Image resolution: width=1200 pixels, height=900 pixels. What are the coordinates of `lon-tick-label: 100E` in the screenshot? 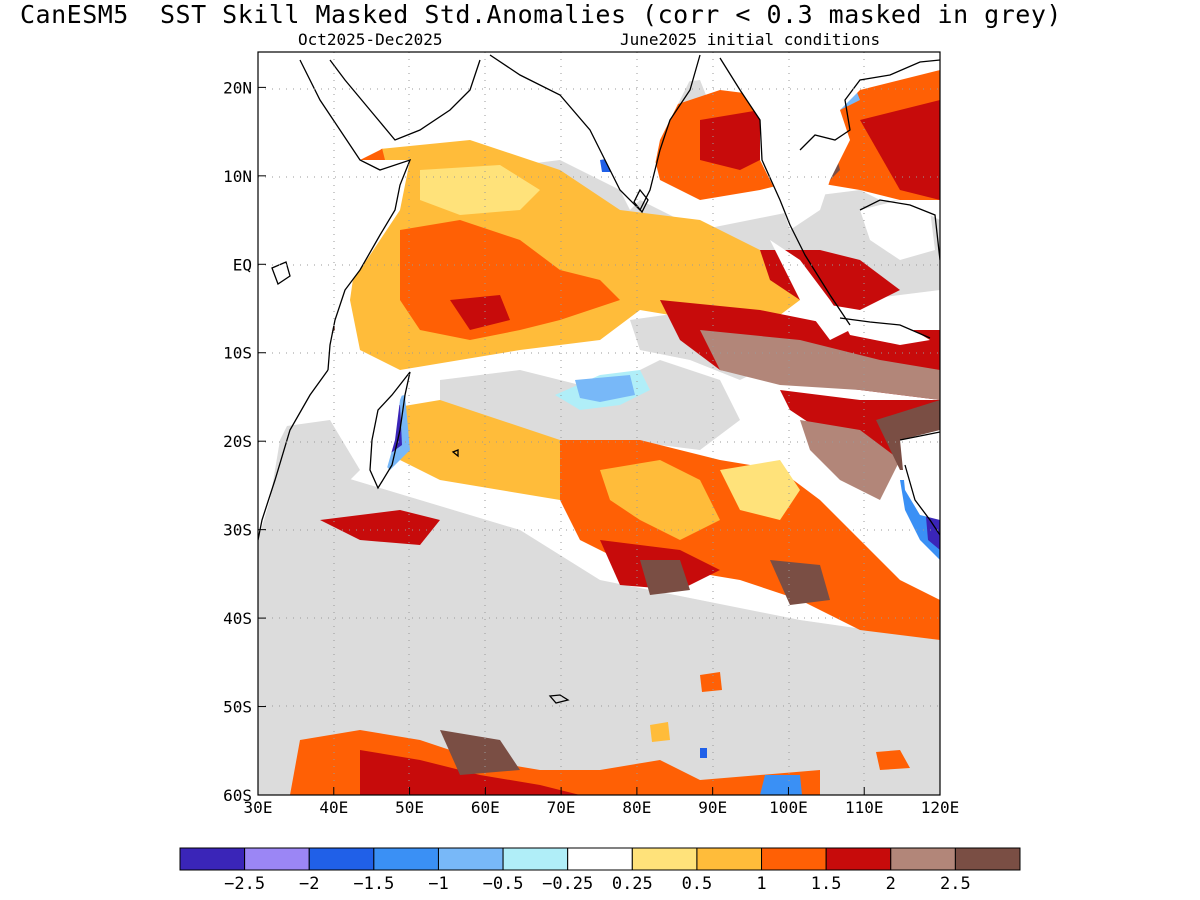 It's located at (788, 807).